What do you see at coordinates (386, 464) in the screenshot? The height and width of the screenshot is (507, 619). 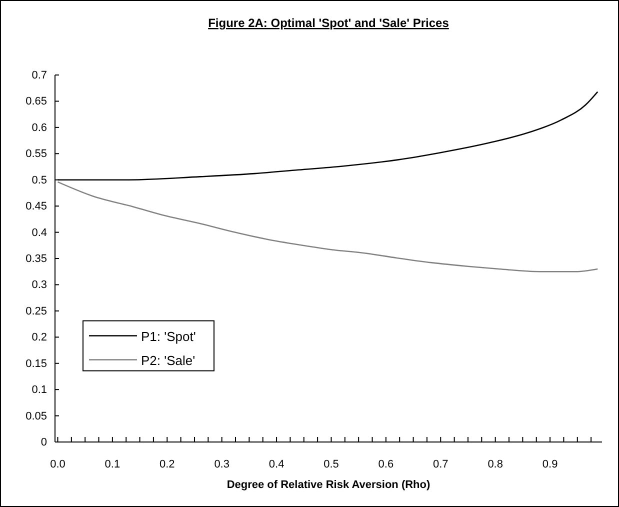 I see `x-tick-label: 0.6` at bounding box center [386, 464].